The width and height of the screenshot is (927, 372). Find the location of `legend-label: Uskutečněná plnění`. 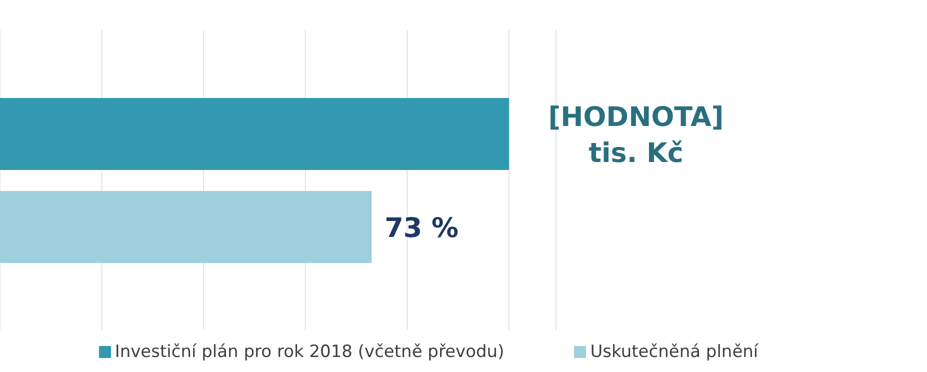

legend-label: Uskutečněná plnění is located at coordinates (674, 352).